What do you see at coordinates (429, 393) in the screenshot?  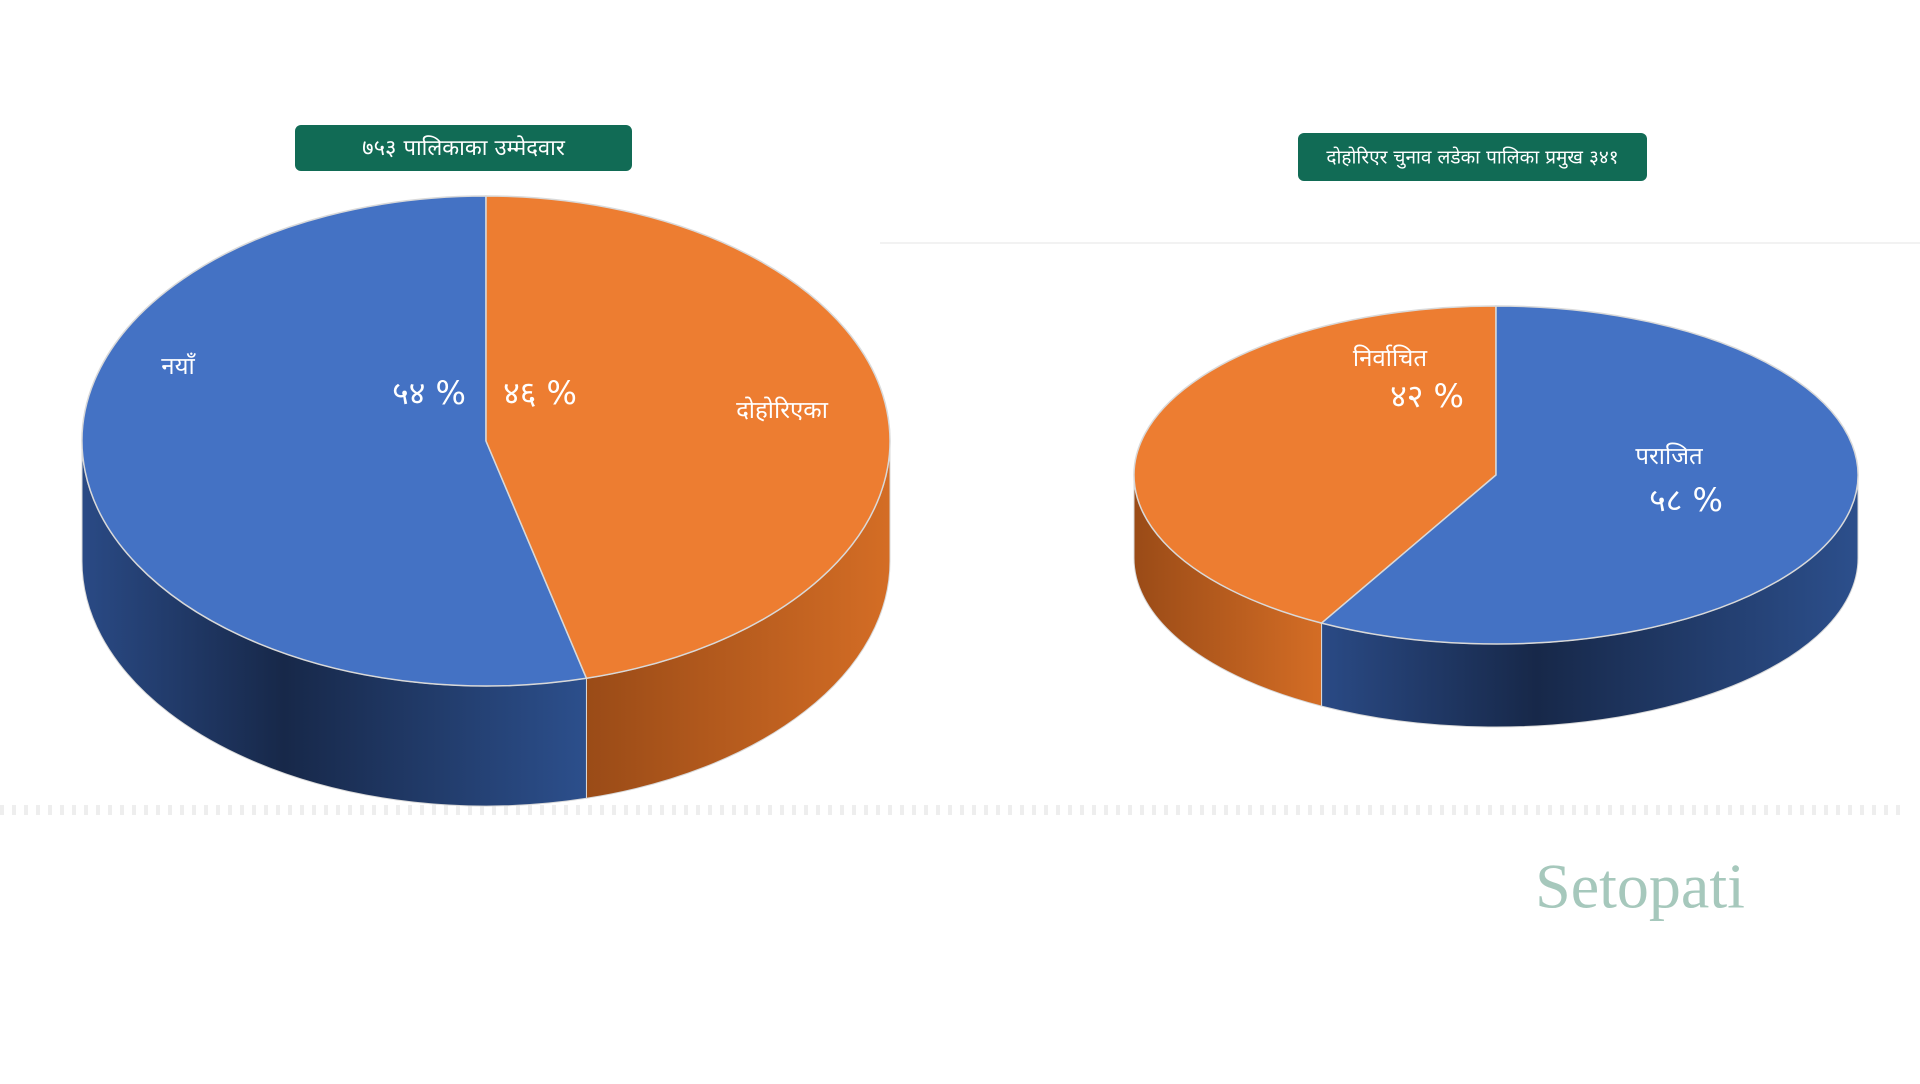 I see `value-label: ५४ %` at bounding box center [429, 393].